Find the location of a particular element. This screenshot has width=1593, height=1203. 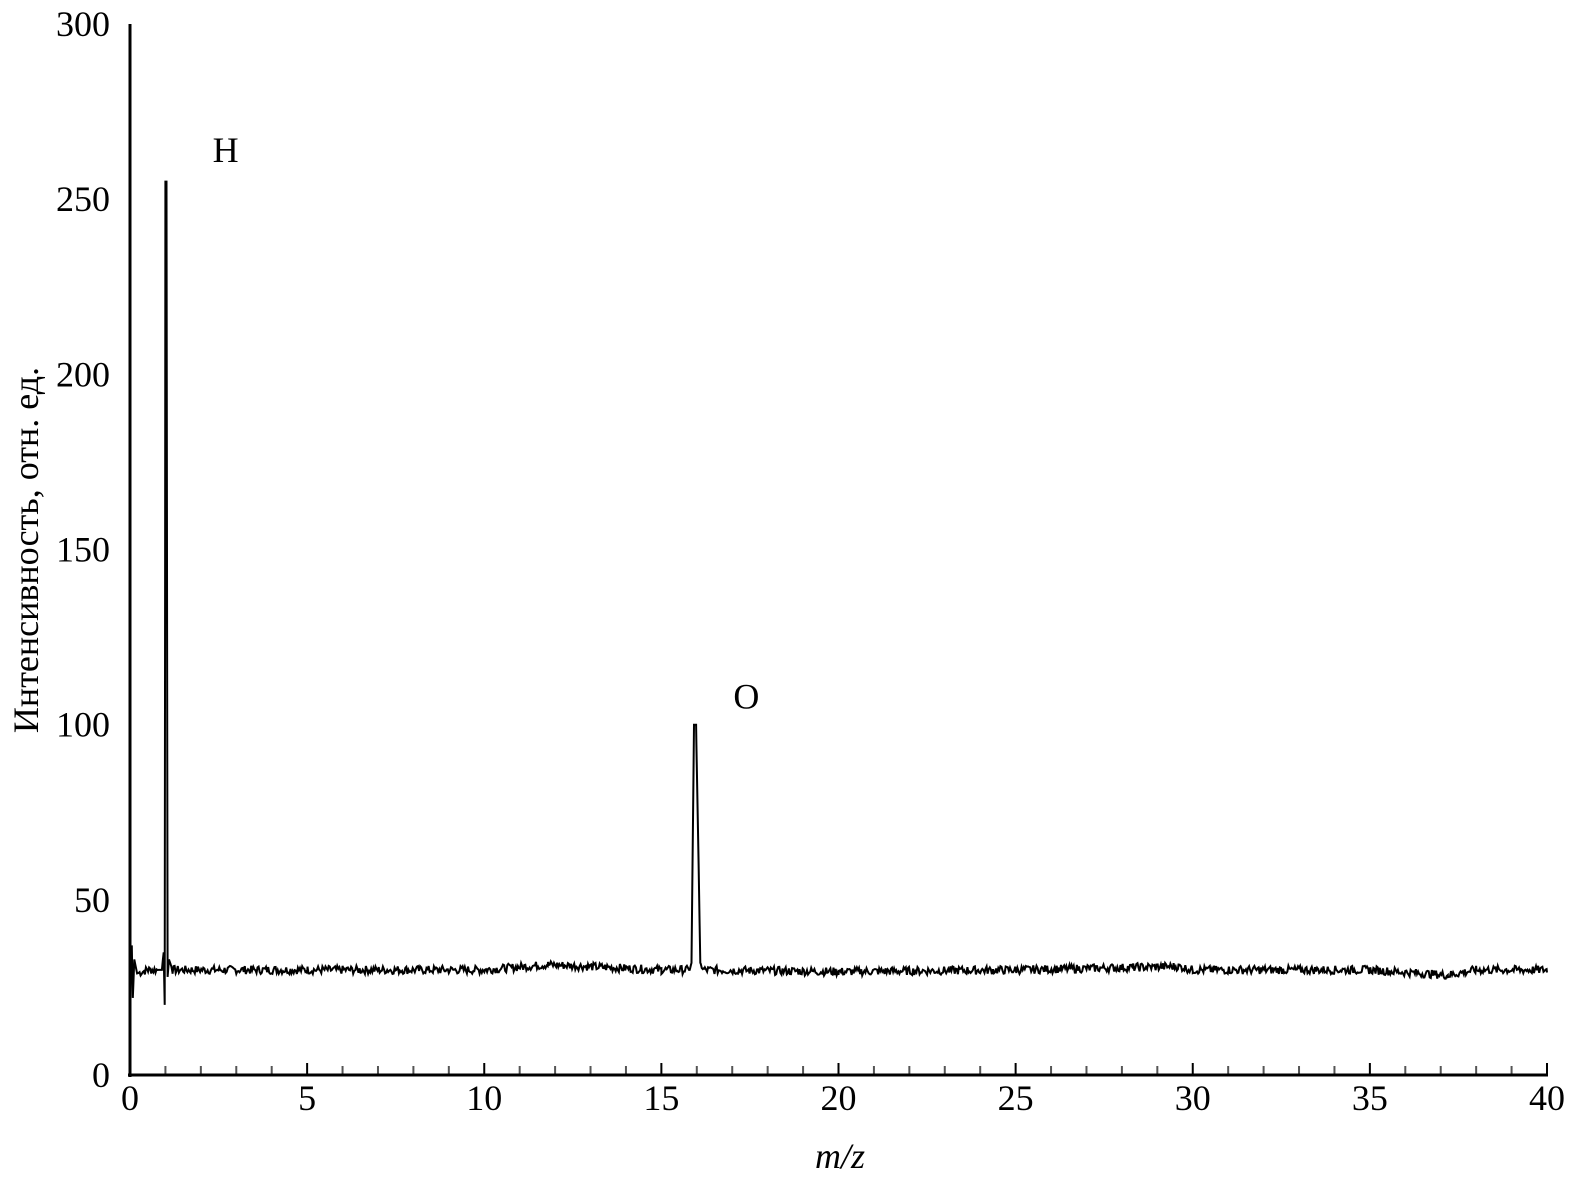

x-tick-label: 5 is located at coordinates (307, 1098).